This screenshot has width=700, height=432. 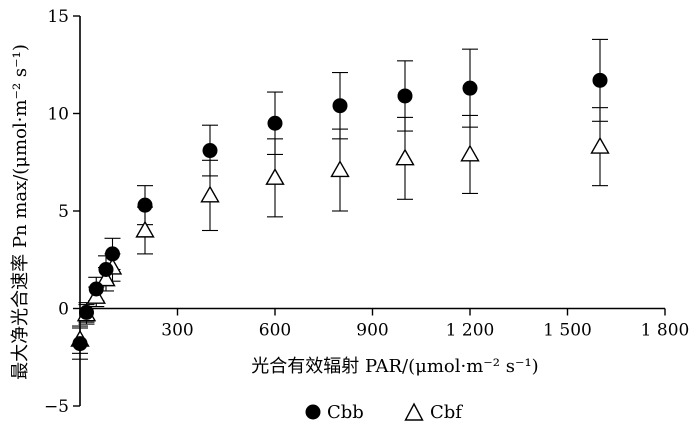 What do you see at coordinates (56, 407) in the screenshot?
I see `y-tick-label: −5` at bounding box center [56, 407].